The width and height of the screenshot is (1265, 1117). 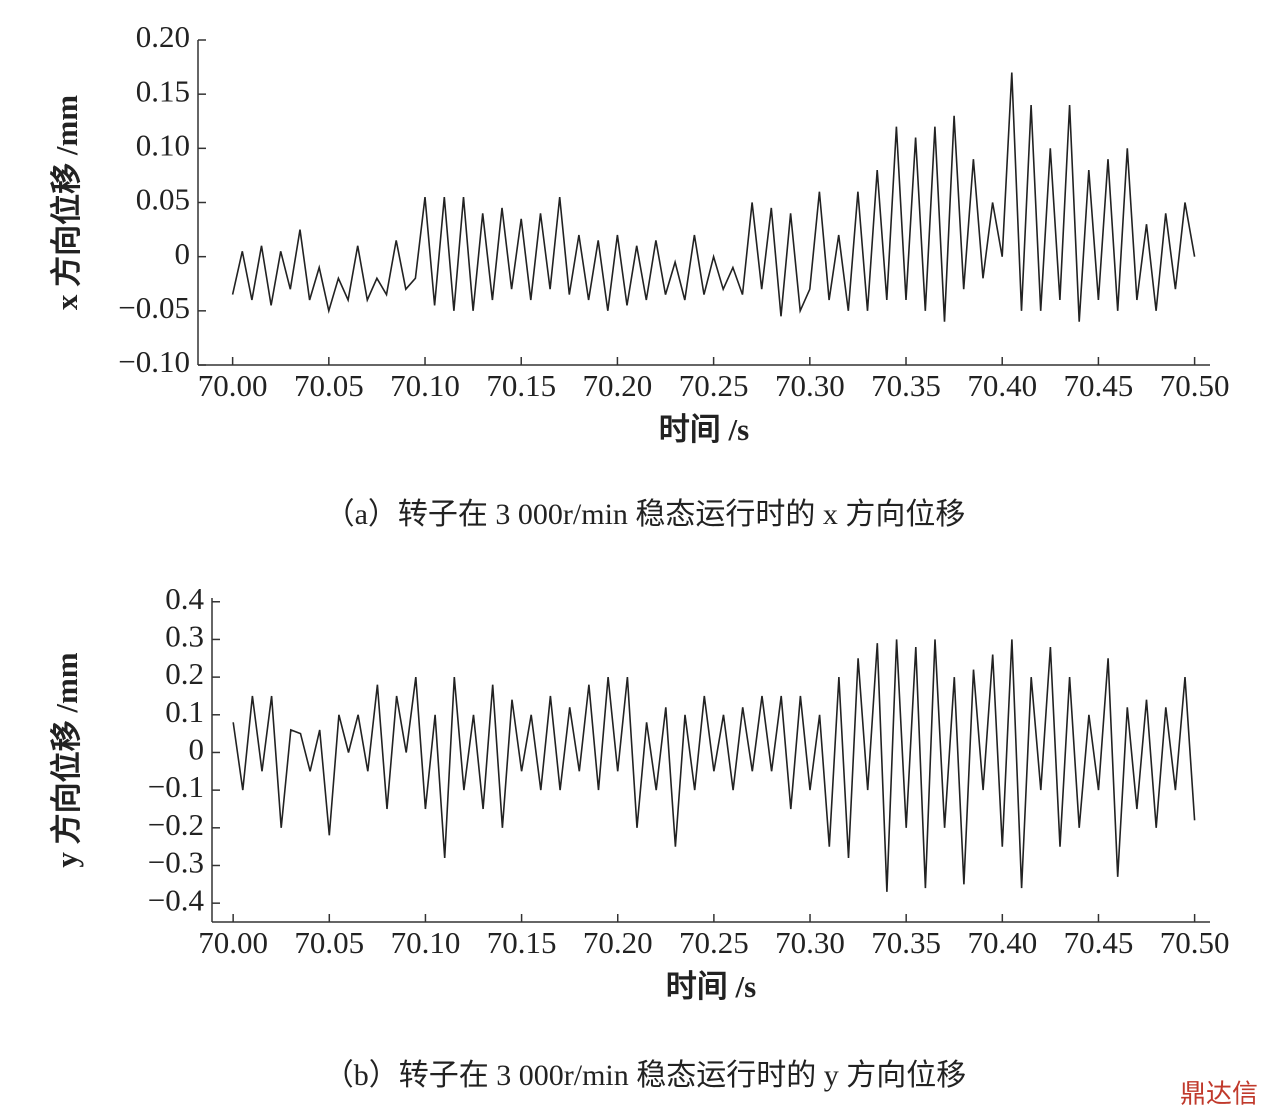 What do you see at coordinates (163, 144) in the screenshot?
I see `y-tick-label: 0.10` at bounding box center [163, 144].